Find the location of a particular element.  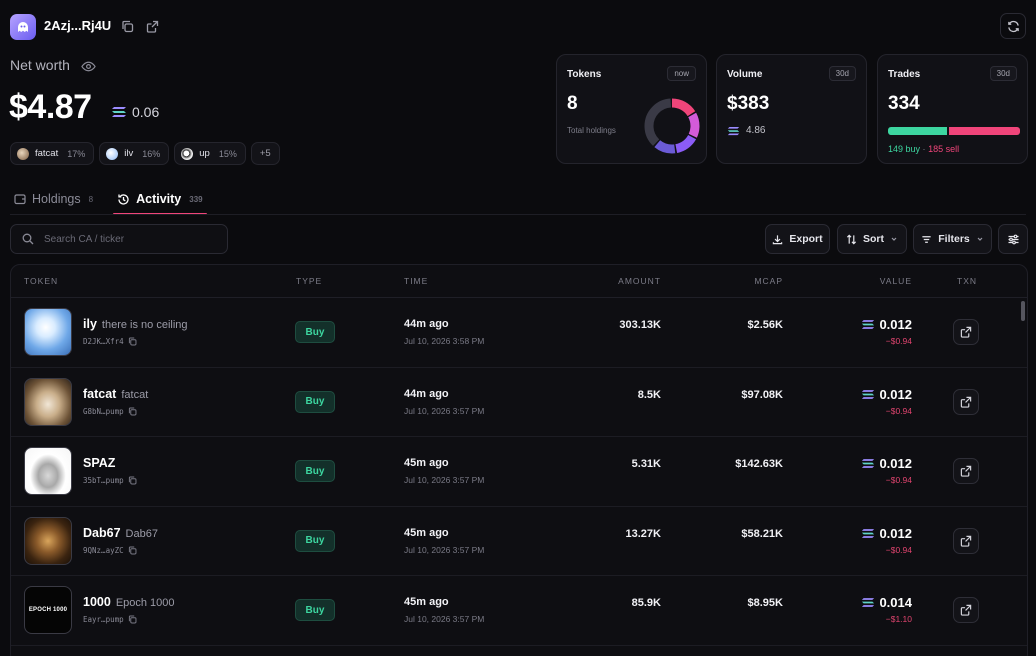

tokens-card: Tokens now 8 Total holdings is located at coordinates (631, 109).